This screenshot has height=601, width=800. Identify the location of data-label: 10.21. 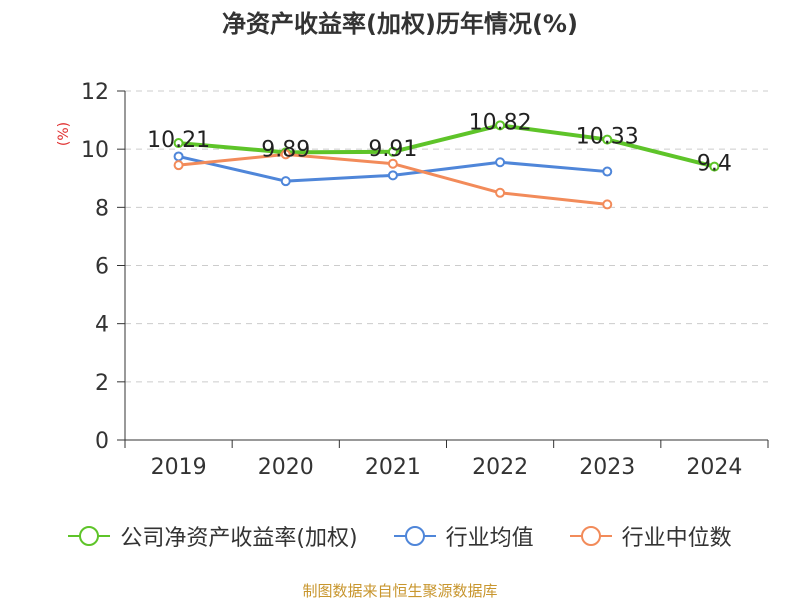
(178, 140).